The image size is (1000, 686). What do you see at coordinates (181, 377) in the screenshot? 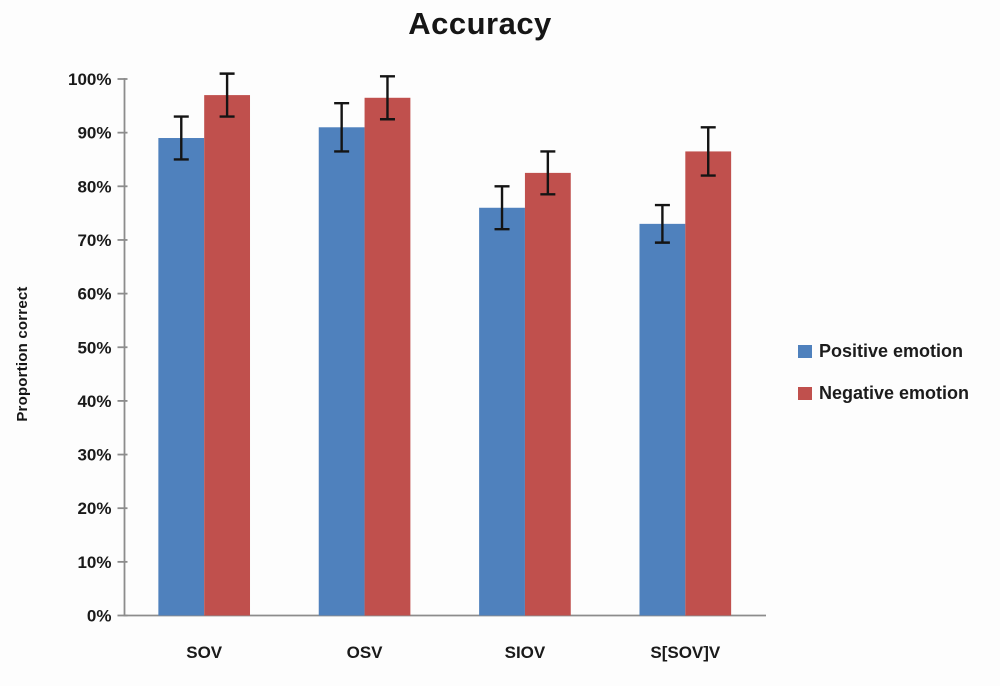
I see `bar-SOV-positive` at bounding box center [181, 377].